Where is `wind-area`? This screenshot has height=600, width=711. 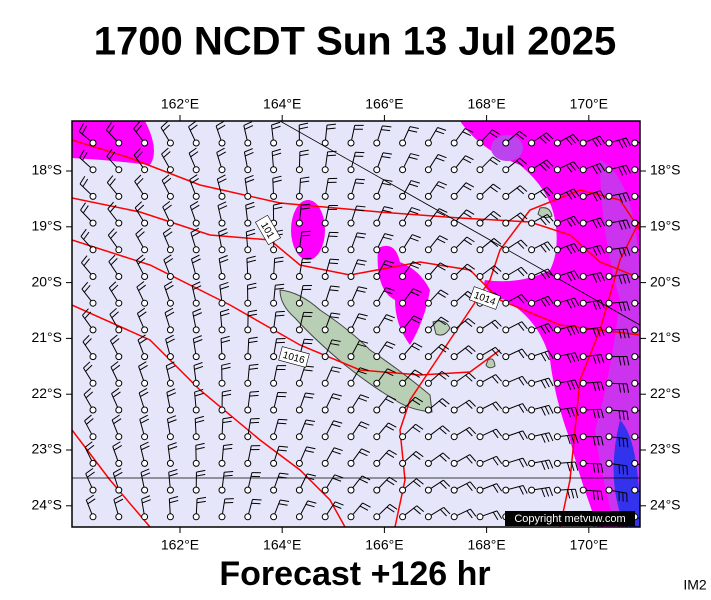
wind-area is located at coordinates (308, 230).